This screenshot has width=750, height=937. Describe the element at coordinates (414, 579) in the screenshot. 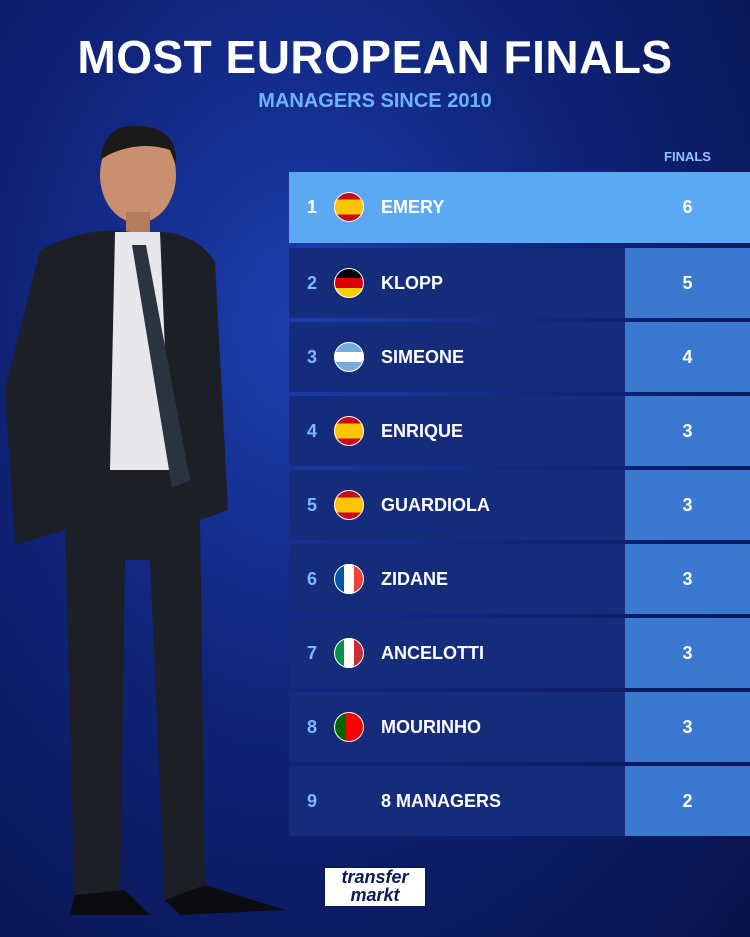

I see `manager-name: ZIDANE` at that location.